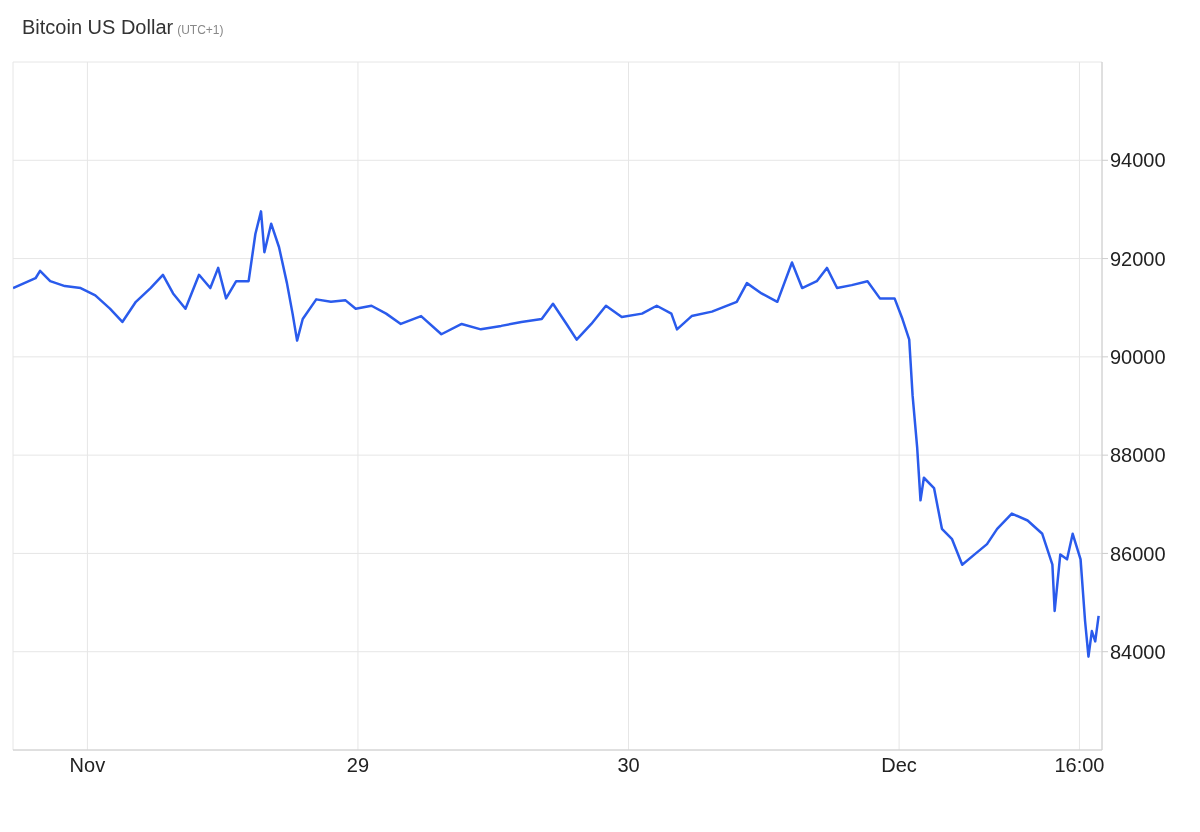 The width and height of the screenshot is (1200, 832). I want to click on y-tick-label: 90000, so click(1138, 356).